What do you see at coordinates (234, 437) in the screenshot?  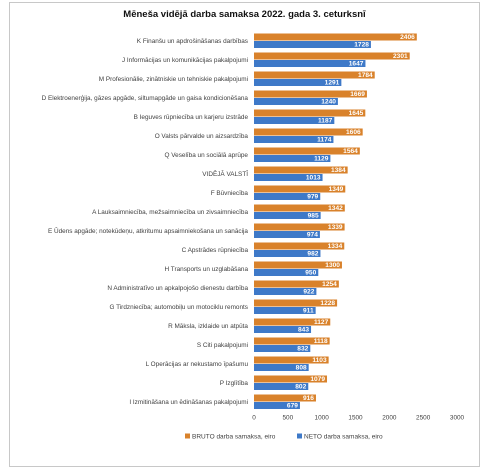 I see `legend-label: BRUTO darba samaksa, eiro` at bounding box center [234, 437].